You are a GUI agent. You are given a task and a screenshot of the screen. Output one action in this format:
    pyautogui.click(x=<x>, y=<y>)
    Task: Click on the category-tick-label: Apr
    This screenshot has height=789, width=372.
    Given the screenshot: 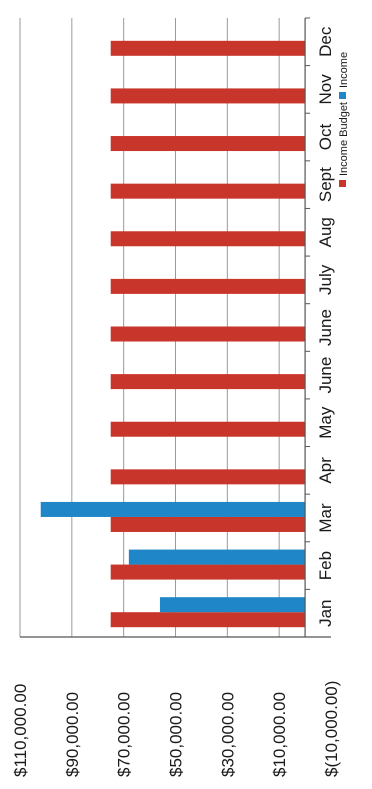 What is the action you would take?
    pyautogui.click(x=325, y=470)
    